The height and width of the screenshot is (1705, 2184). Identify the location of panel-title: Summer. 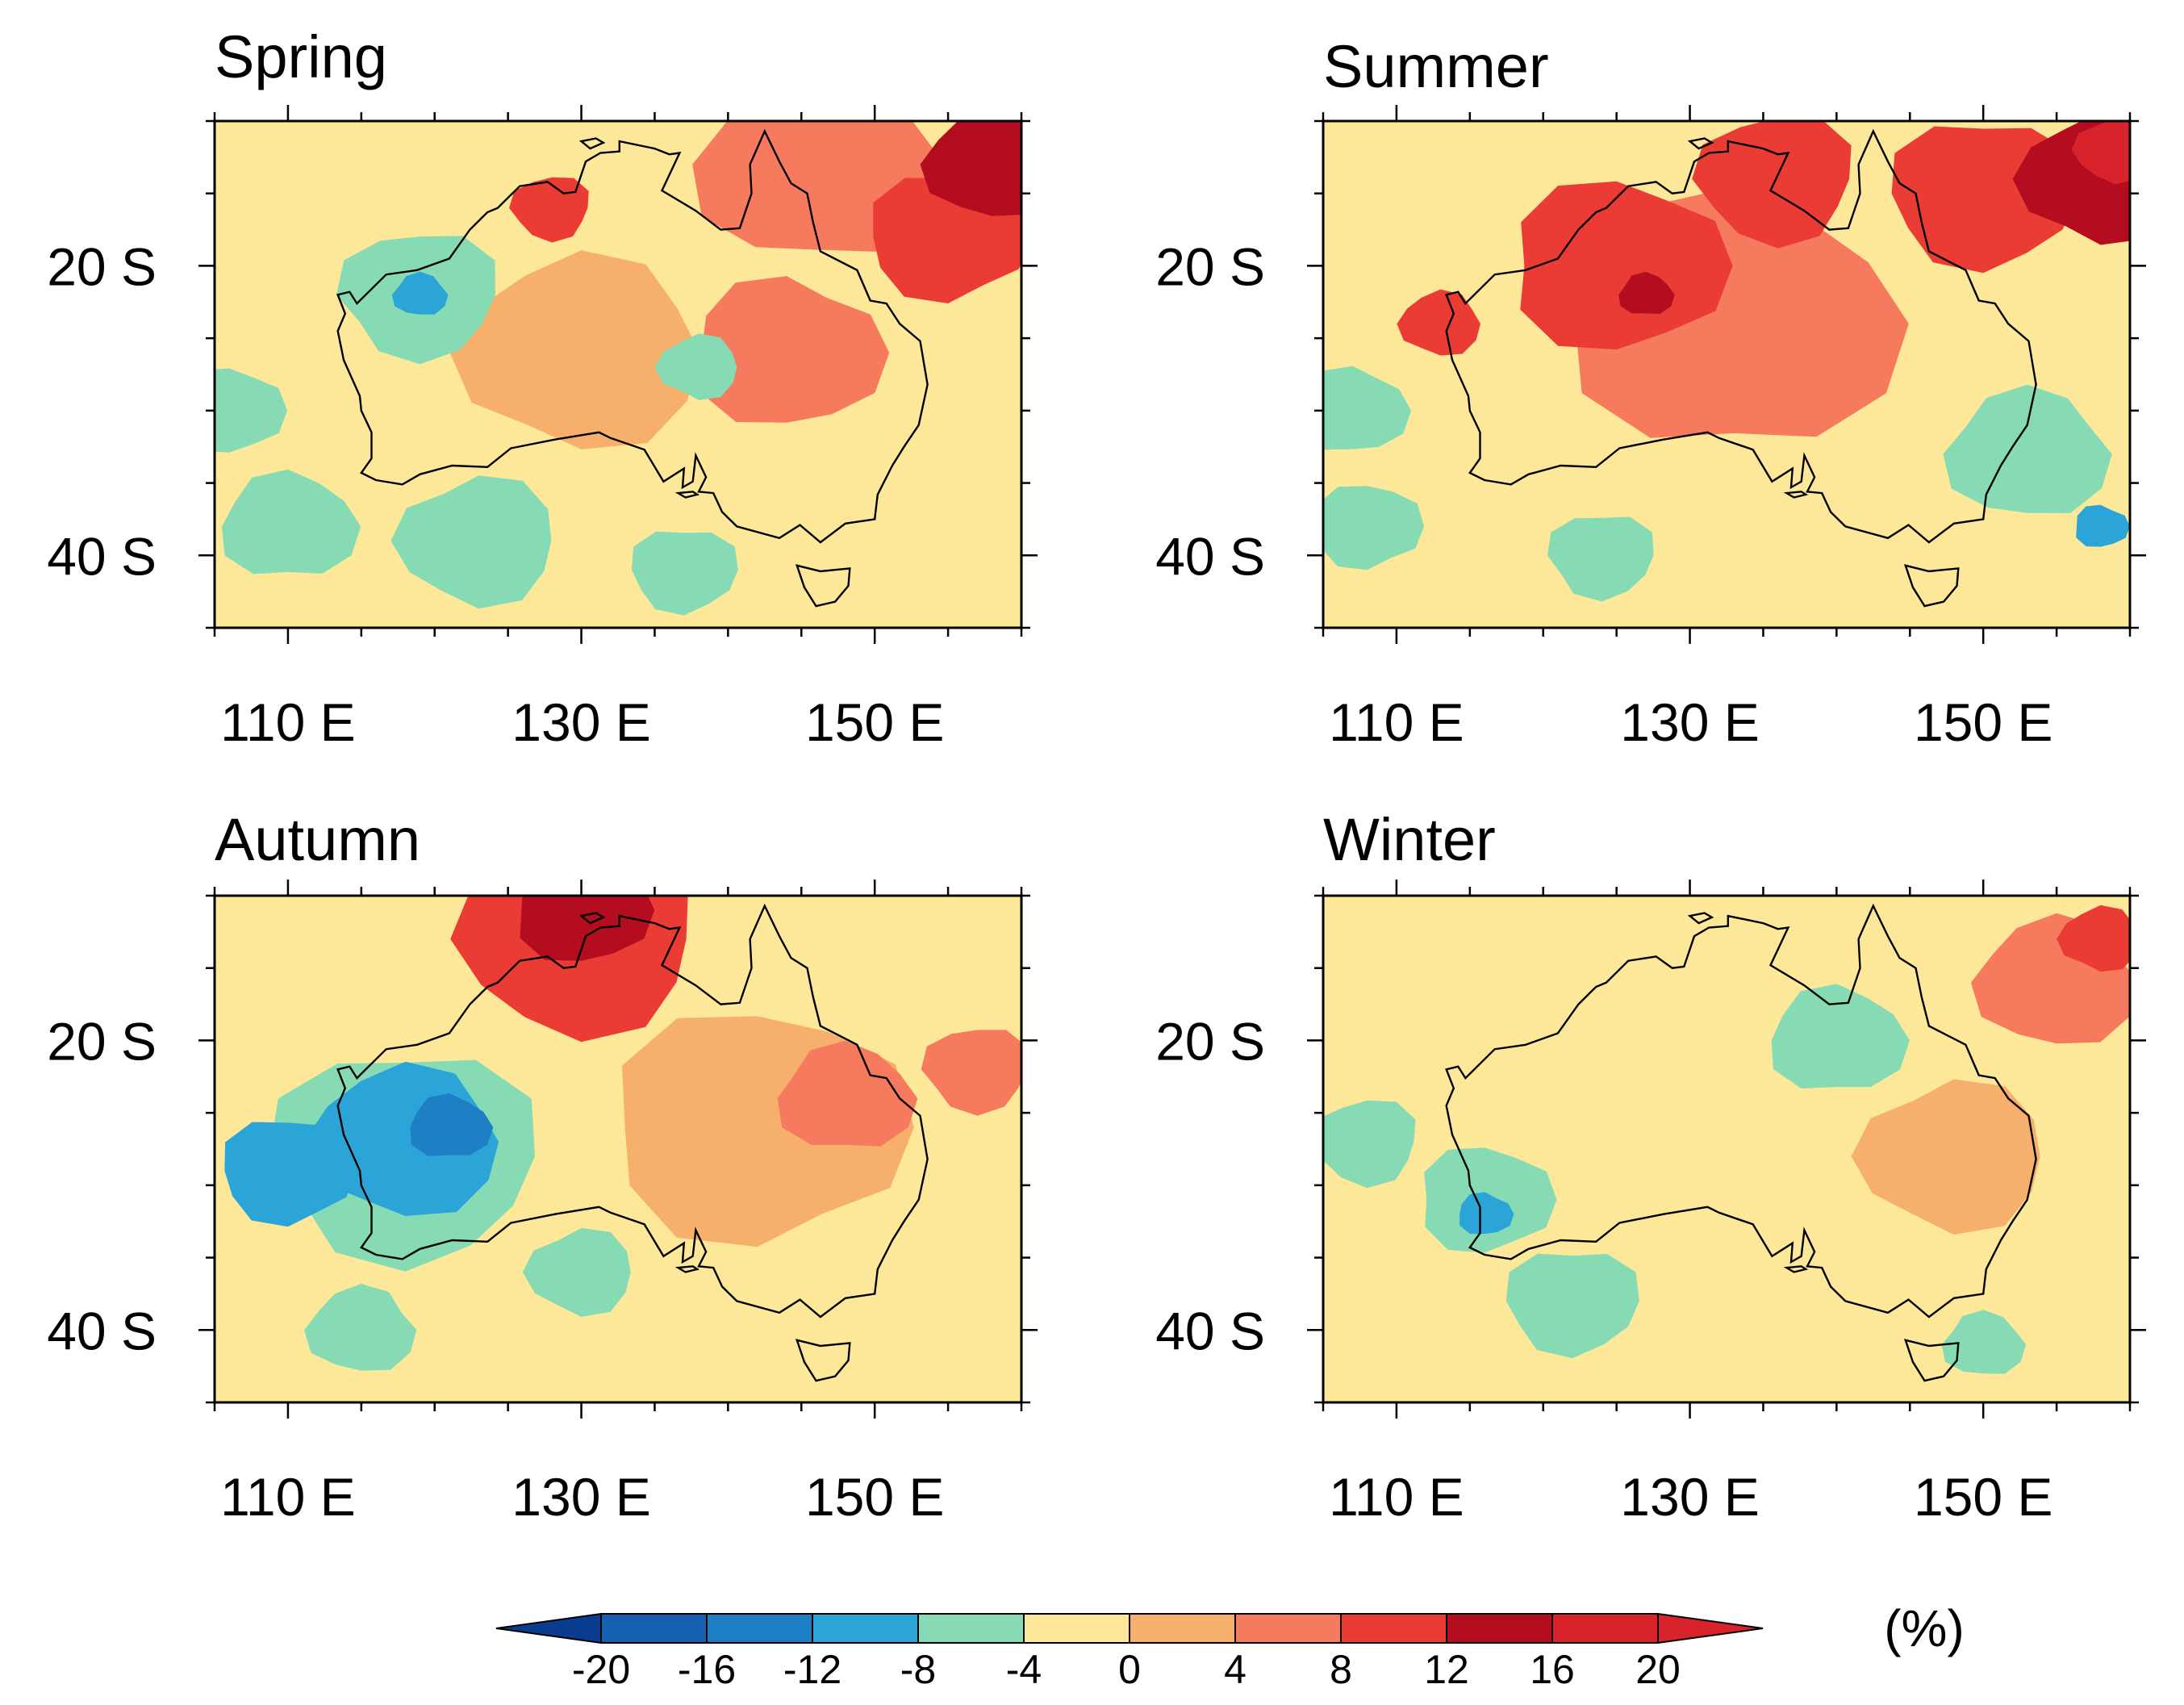
(1436, 66).